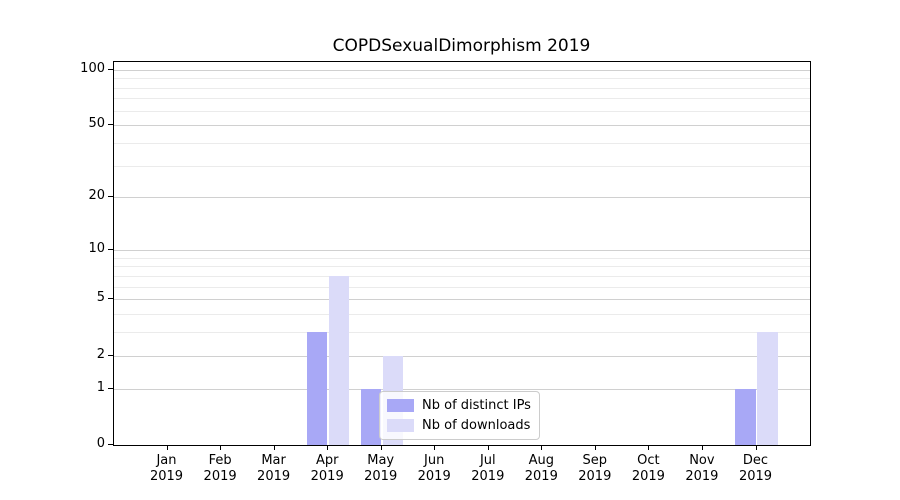 This screenshot has height=500, width=900. What do you see at coordinates (755, 468) in the screenshot?
I see `x-tick-label-dec-2019: Dec 2019` at bounding box center [755, 468].